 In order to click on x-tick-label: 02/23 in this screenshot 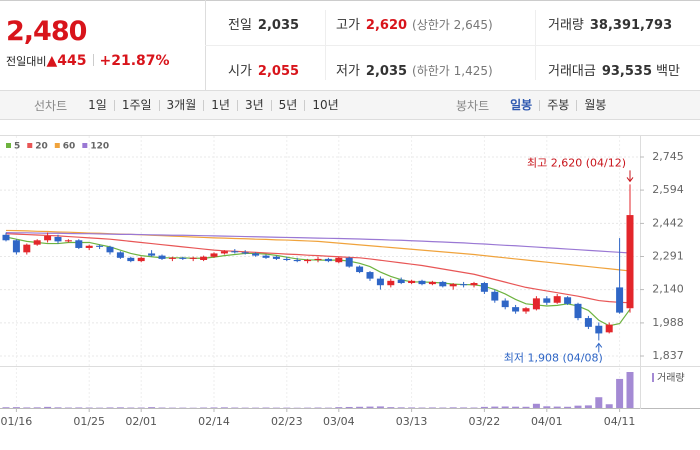, I will do `click(287, 421)`.